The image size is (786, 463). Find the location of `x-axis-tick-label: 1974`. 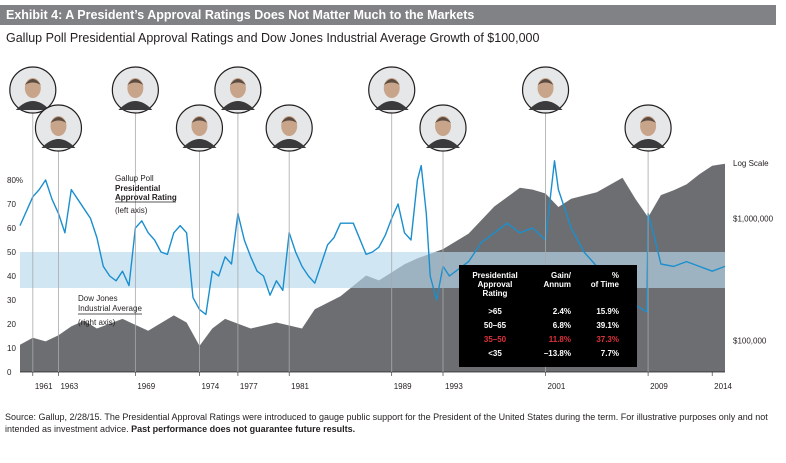

x-axis-tick-label: 1974 is located at coordinates (210, 386).